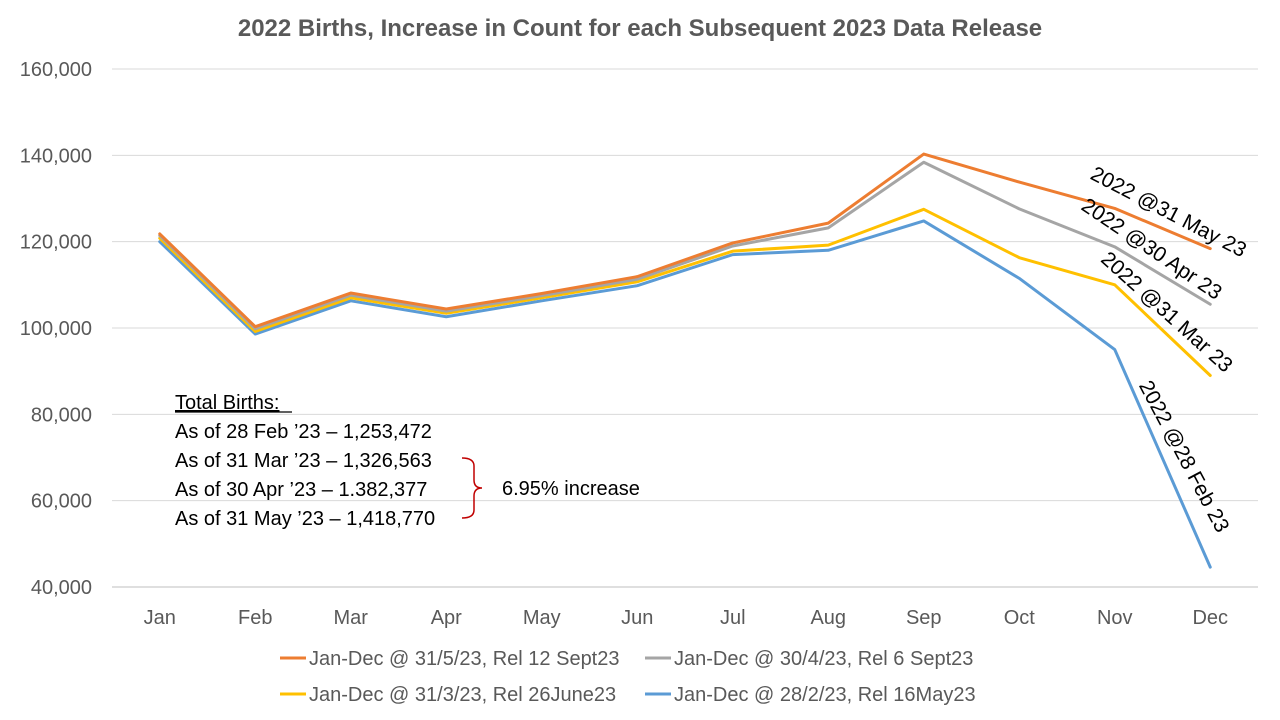 The height and width of the screenshot is (720, 1280). What do you see at coordinates (301, 490) in the screenshot?
I see `note-line-apr: As of 30 Apr ’23 – 1.382,377` at bounding box center [301, 490].